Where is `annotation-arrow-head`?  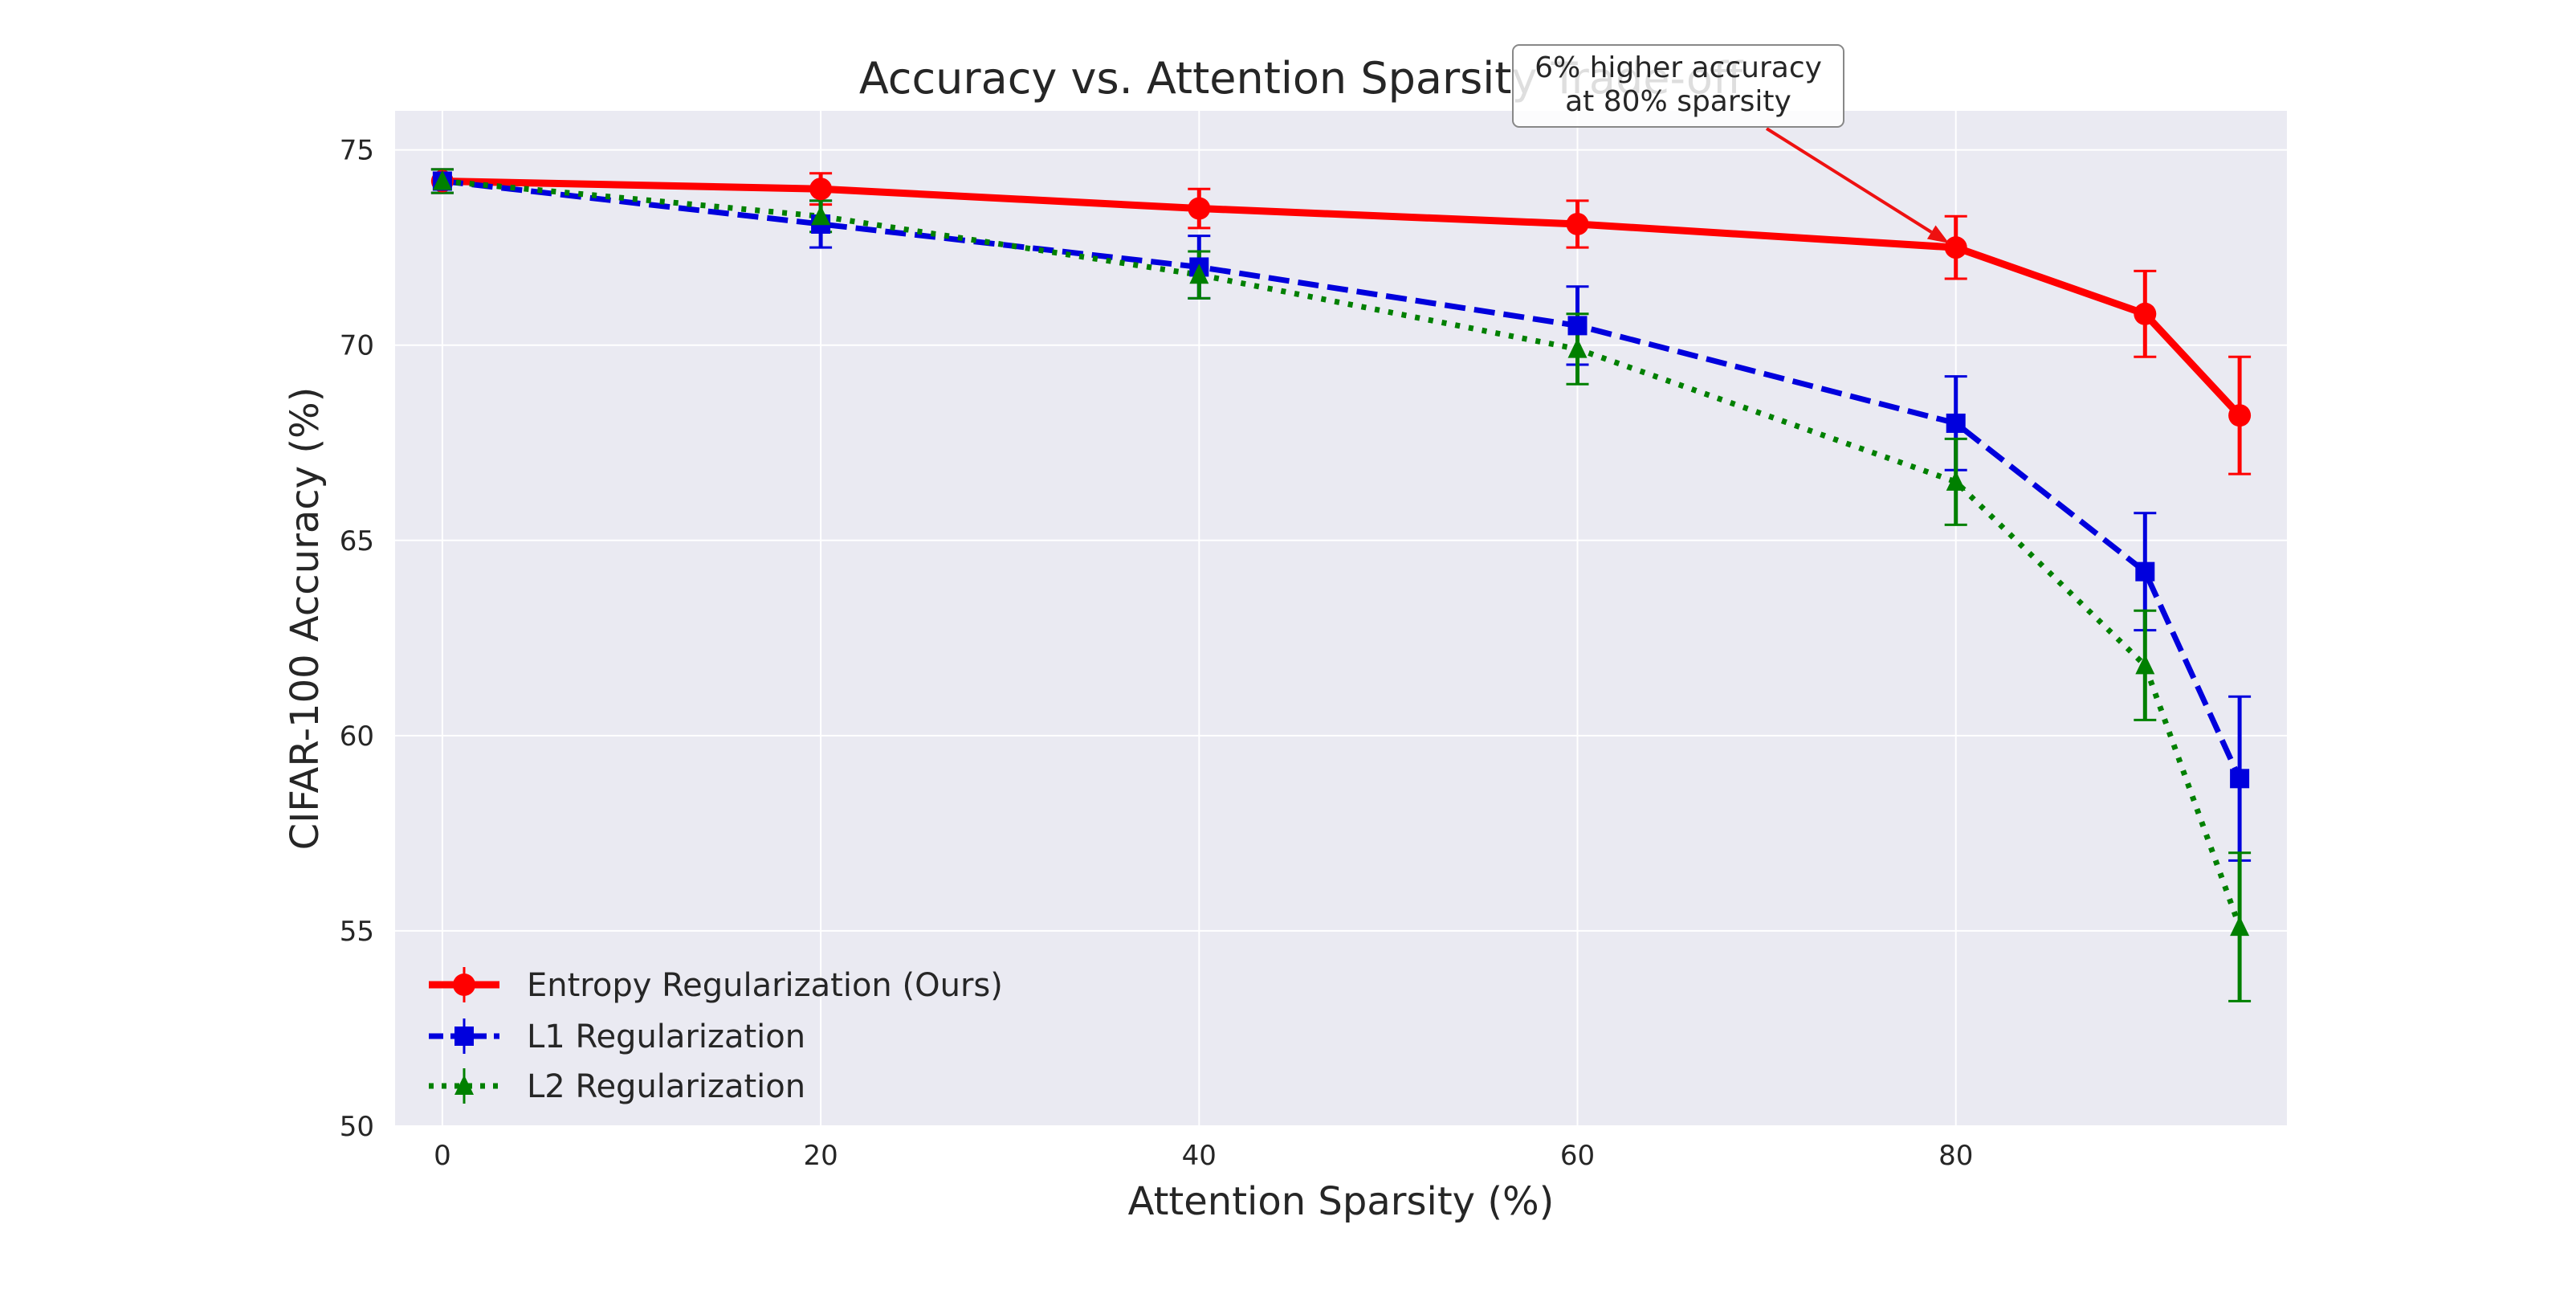
annotation-arrow-head is located at coordinates (1938, 234).